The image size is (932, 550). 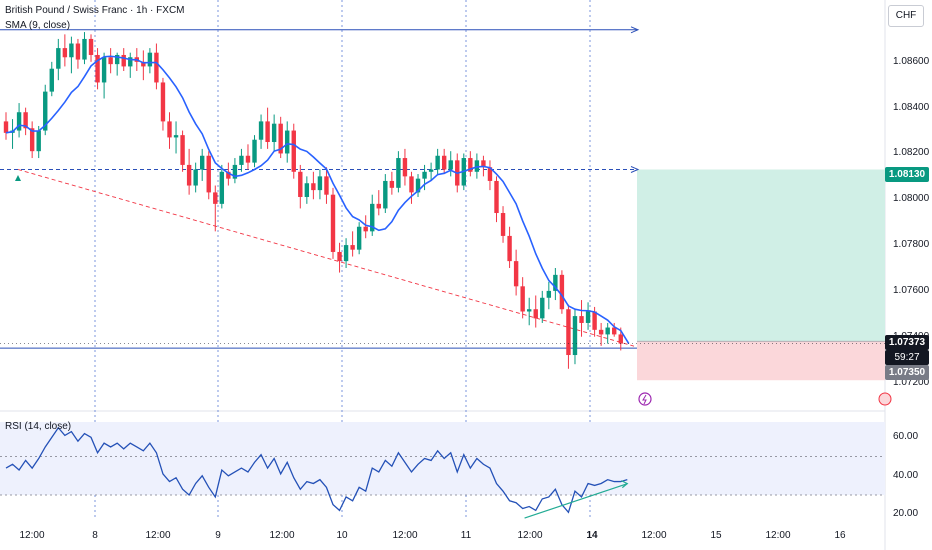 I want to click on rsi-axis-tick: 20.00, so click(x=906, y=514).